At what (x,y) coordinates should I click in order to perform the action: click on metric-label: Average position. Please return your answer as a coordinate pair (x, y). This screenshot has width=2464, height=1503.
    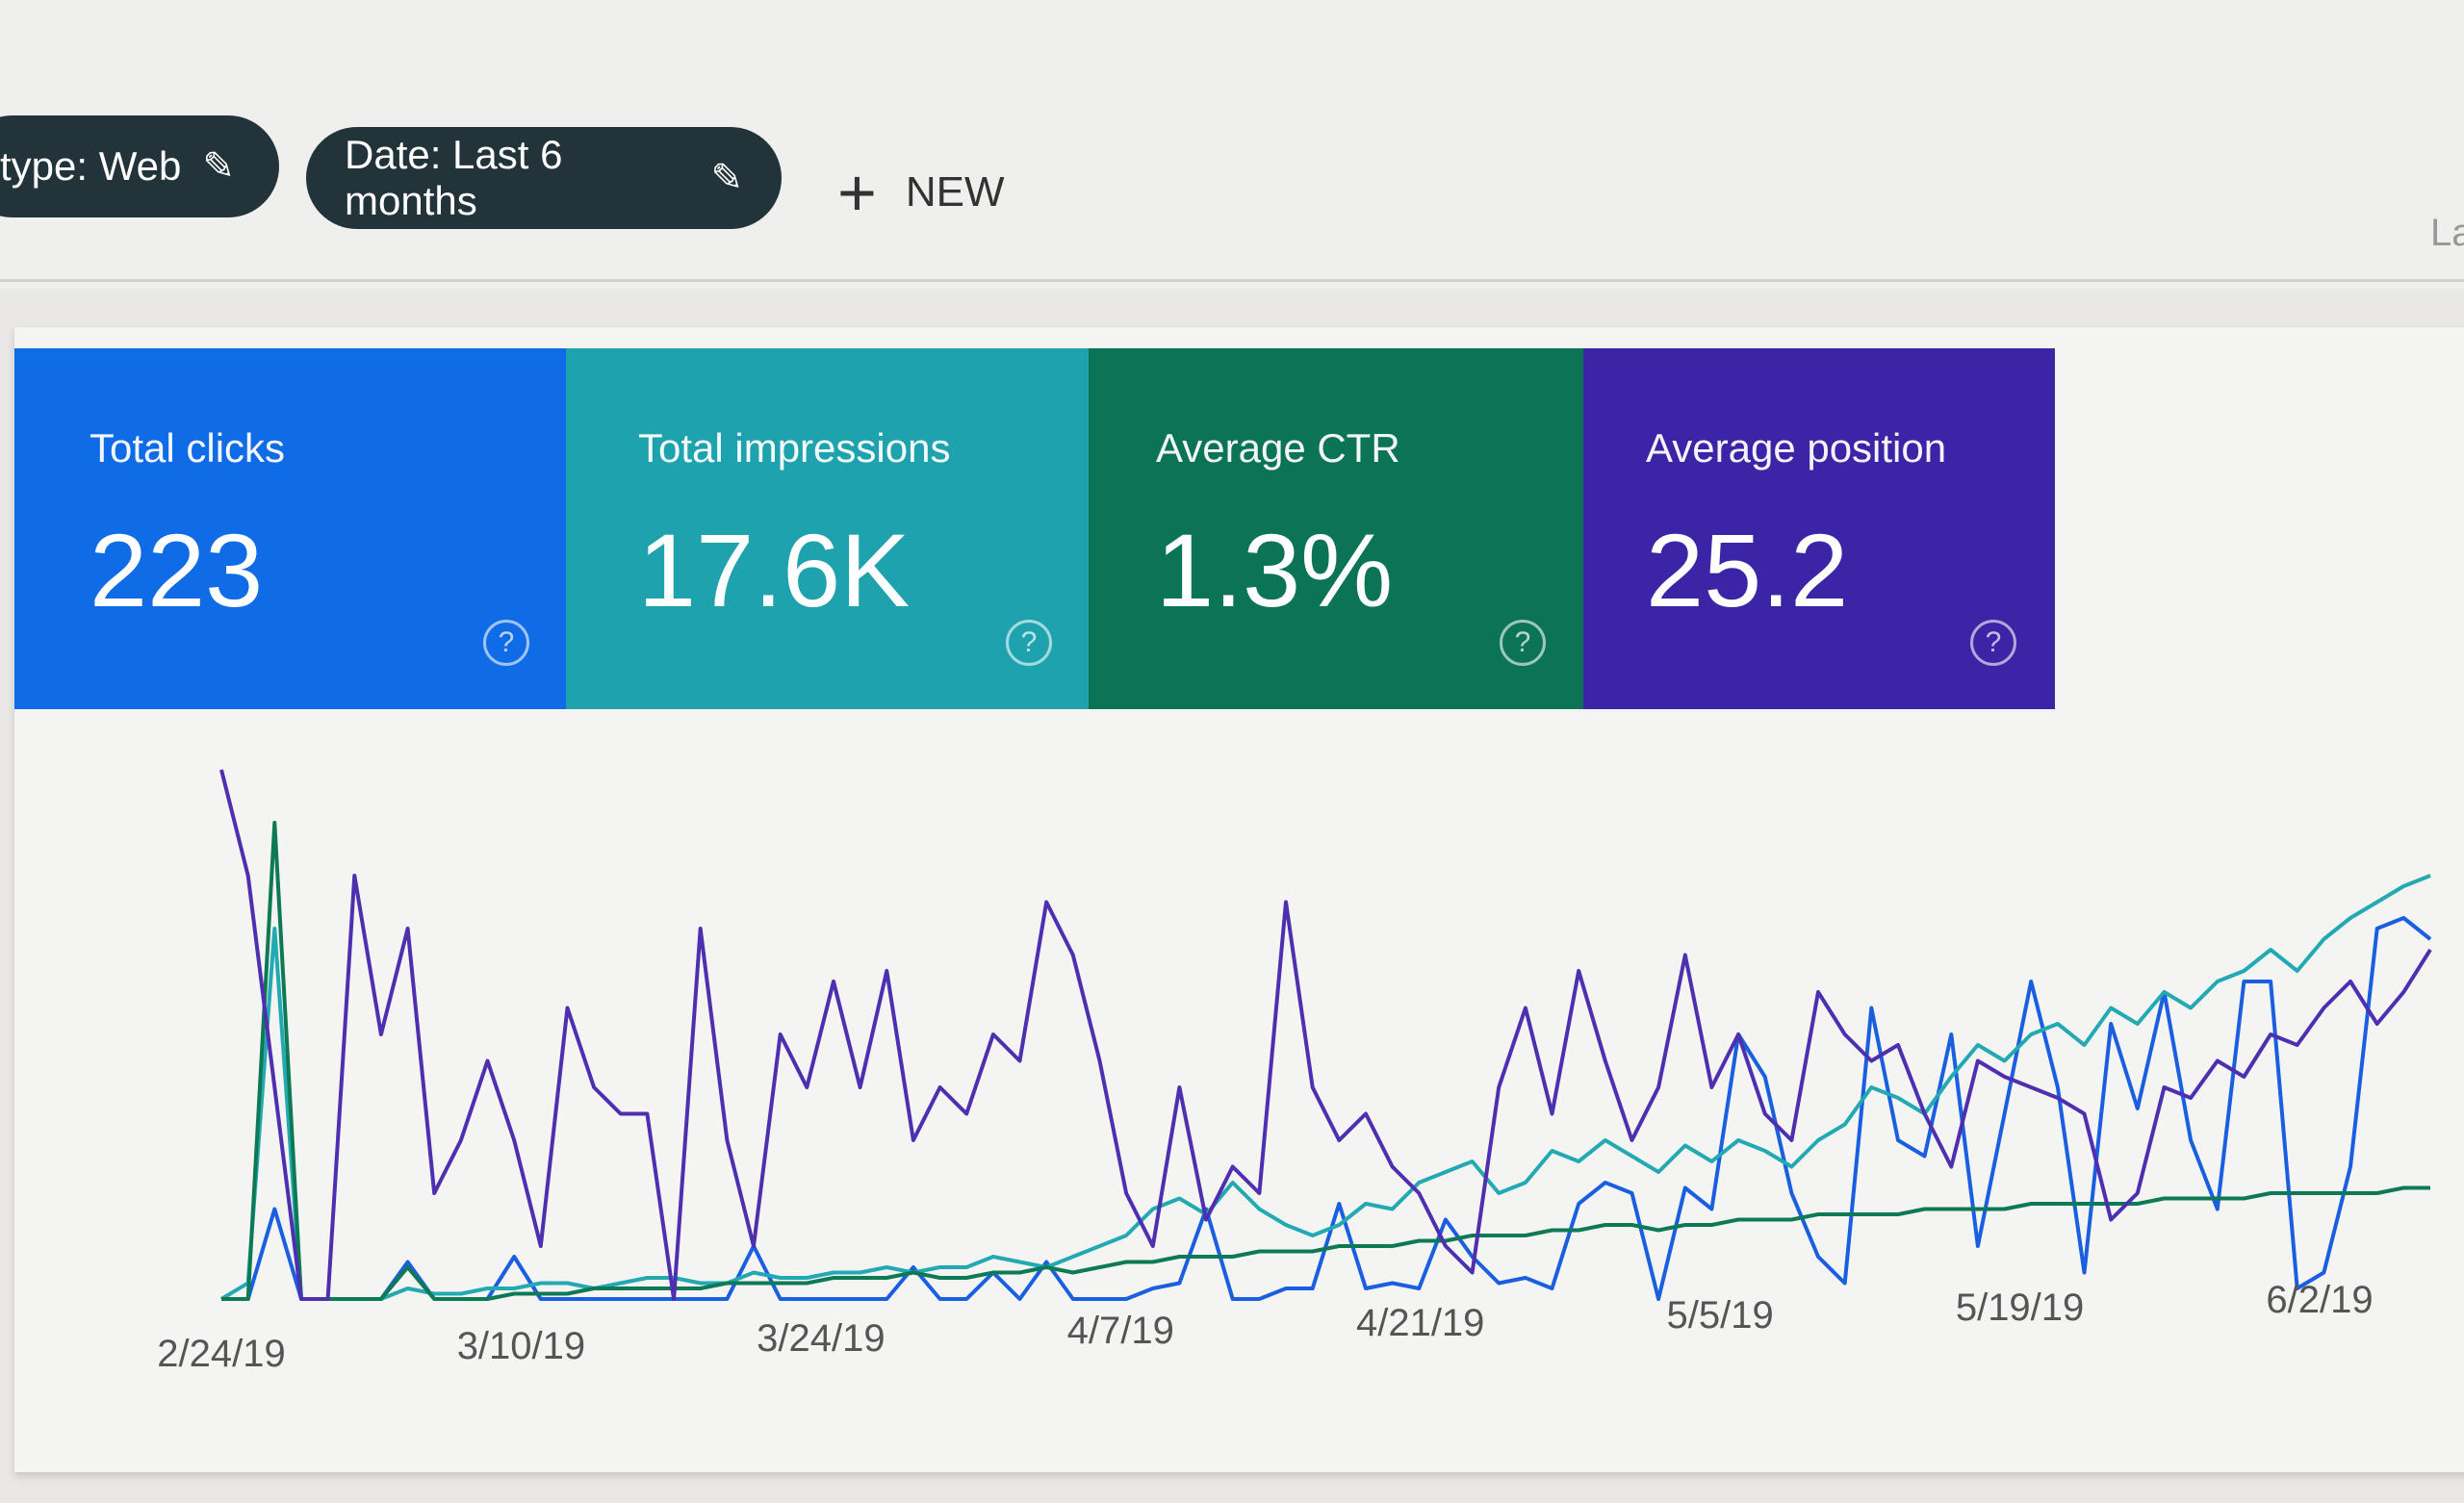
    Looking at the image, I should click on (1796, 448).